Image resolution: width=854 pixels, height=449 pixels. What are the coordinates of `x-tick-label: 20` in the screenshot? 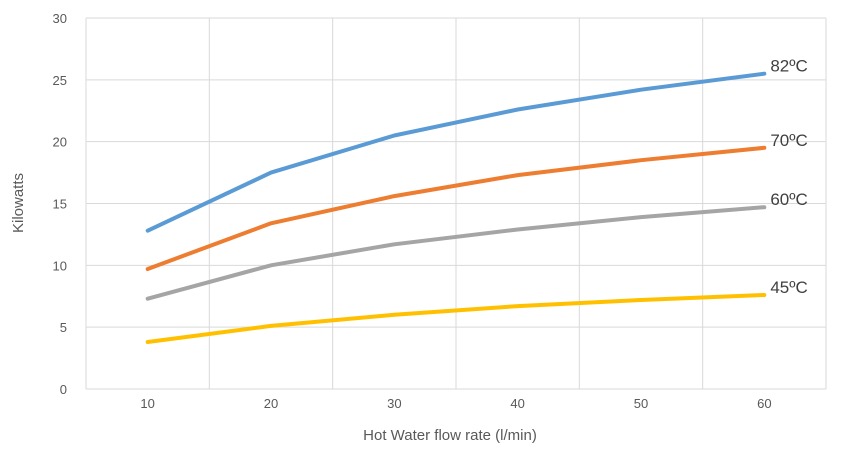 It's located at (271, 403).